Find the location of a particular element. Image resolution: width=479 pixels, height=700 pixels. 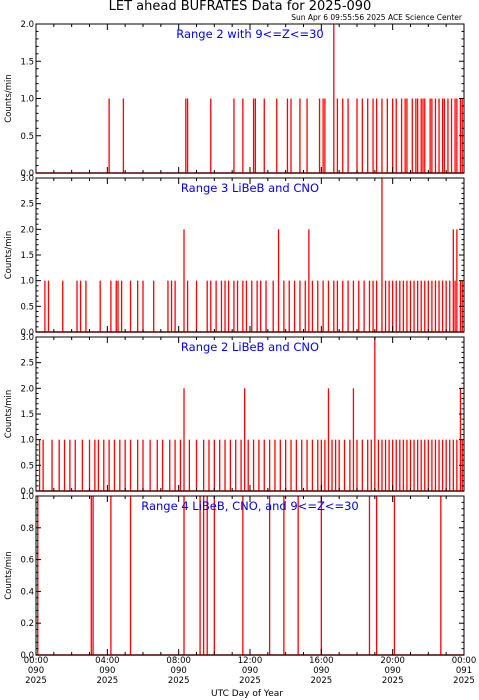

x-tick-label: 04:00 is located at coordinates (107, 661).